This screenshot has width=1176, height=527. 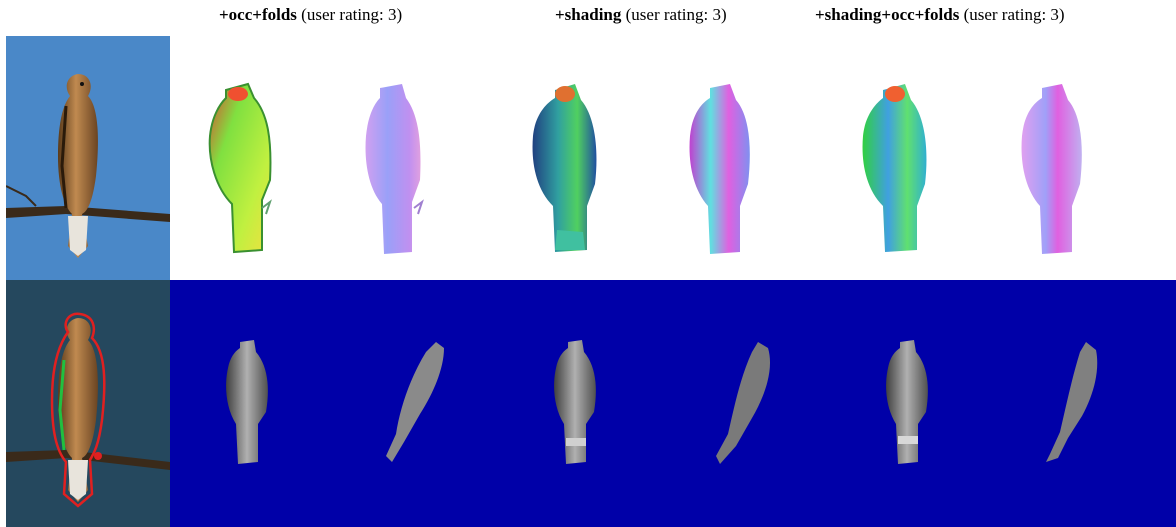 I want to click on column-title-occ-folds: +occ+folds (user rating: 3), so click(x=310, y=15).